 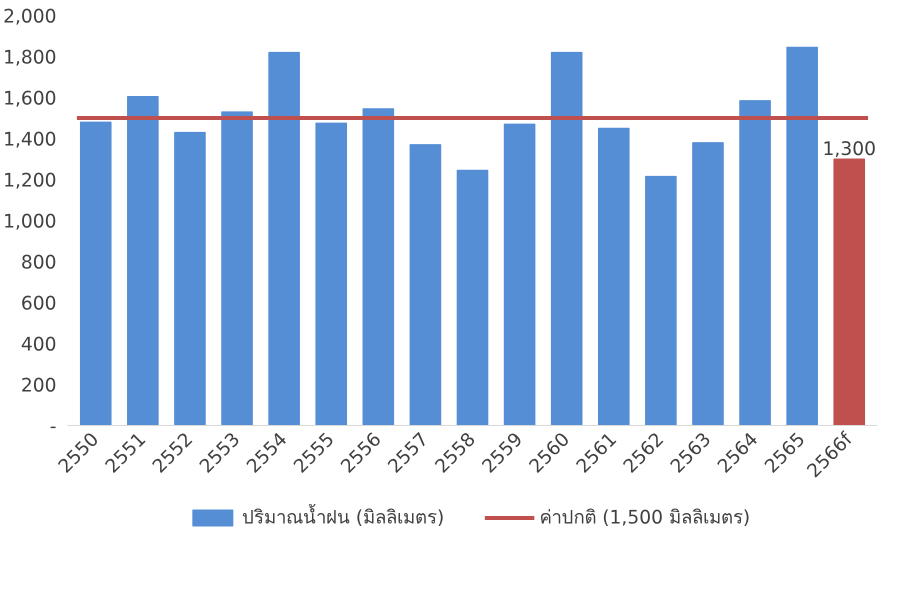 I want to click on data-label: 1,300, so click(x=849, y=149).